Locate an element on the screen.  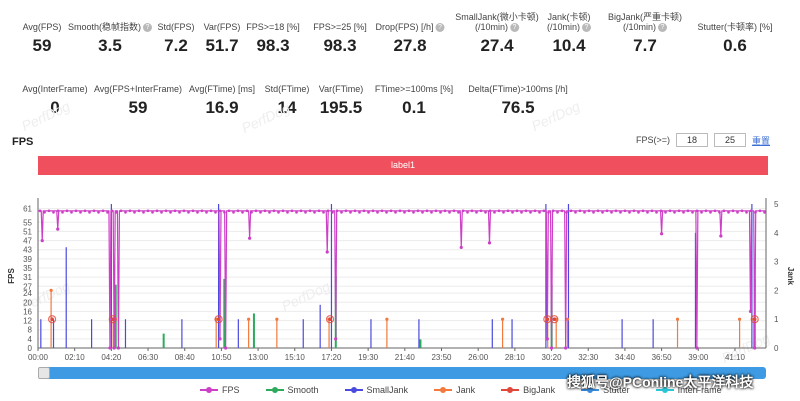
stat-value: 51.7 is located at coordinates (222, 45).